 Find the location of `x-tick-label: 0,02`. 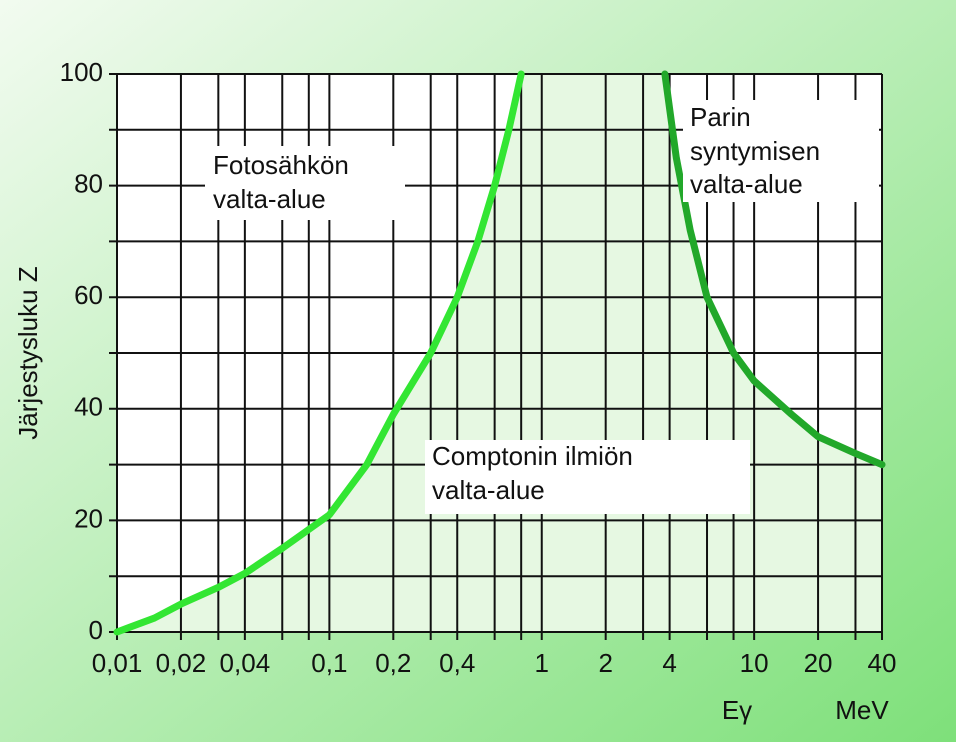

x-tick-label: 0,02 is located at coordinates (181, 663).